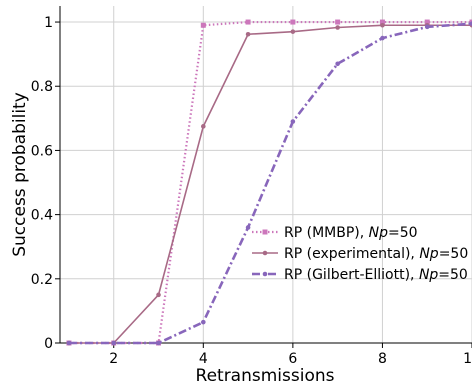 The image size is (472, 387). I want to click on y-axis-label: Success probability, so click(20, 174).